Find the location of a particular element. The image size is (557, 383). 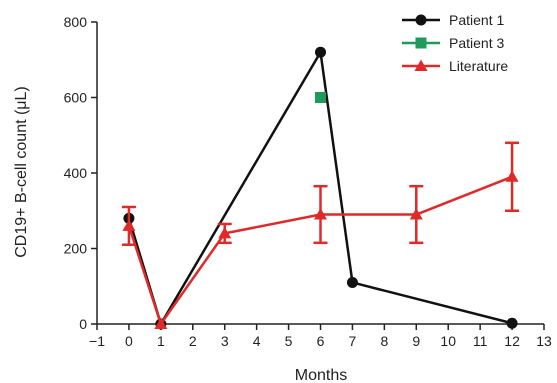

x-tick-label: 9 is located at coordinates (416, 341).